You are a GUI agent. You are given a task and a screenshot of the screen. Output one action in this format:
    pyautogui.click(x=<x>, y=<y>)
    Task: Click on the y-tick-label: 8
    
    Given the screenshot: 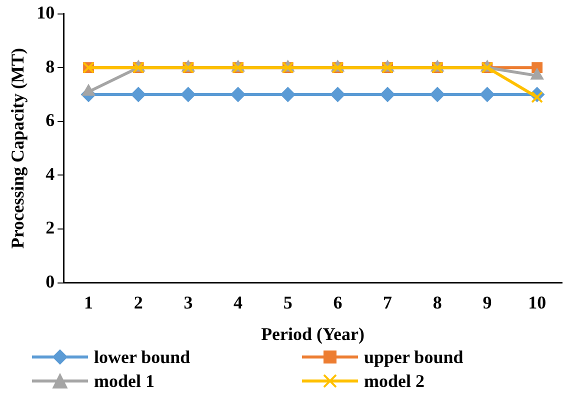 What is the action you would take?
    pyautogui.click(x=50, y=66)
    